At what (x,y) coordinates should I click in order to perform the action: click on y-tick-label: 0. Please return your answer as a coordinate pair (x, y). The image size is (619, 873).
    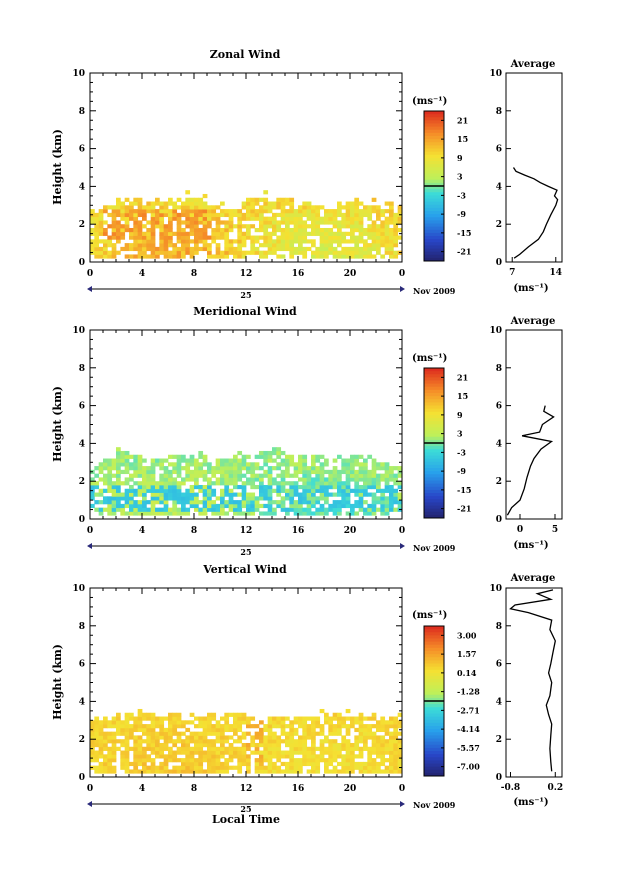
    Looking at the image, I should click on (82, 778).